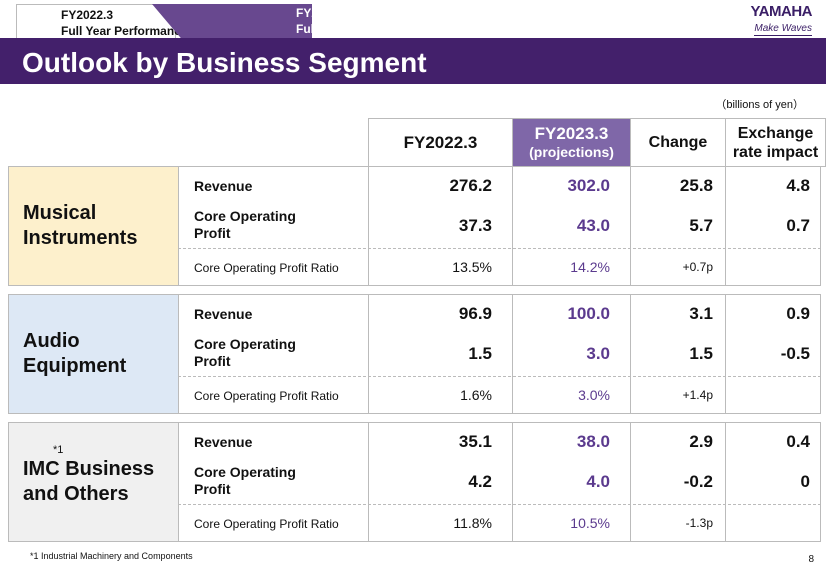  Describe the element at coordinates (678, 142) in the screenshot. I see `header-change: Change` at that location.